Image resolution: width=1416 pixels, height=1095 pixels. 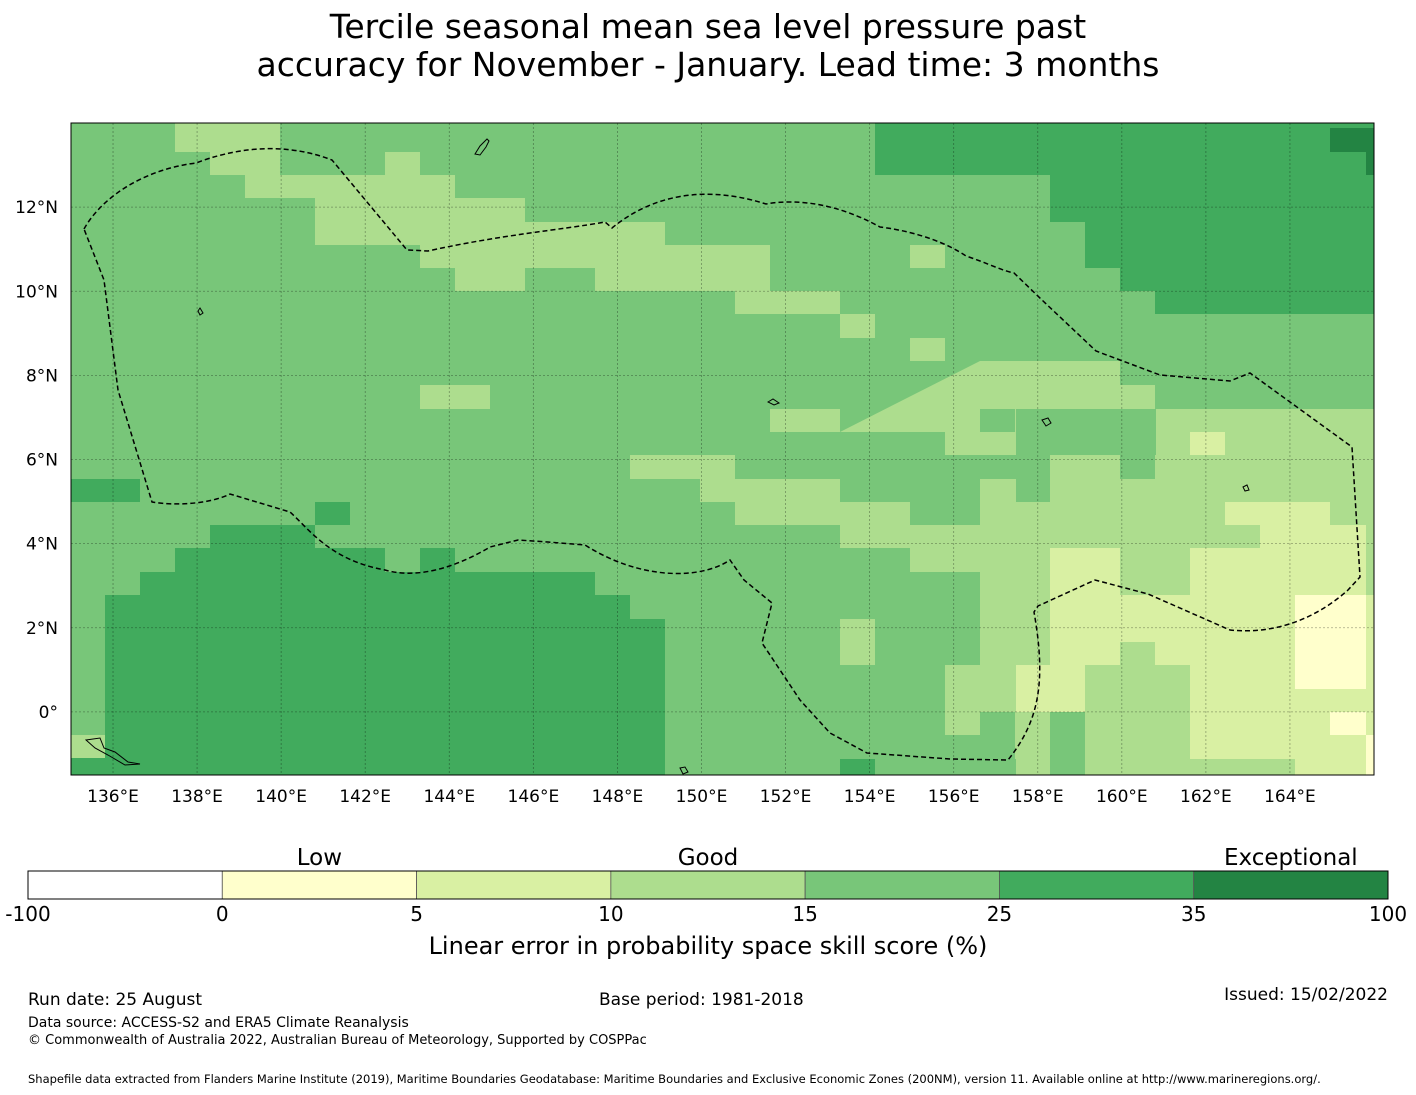 What do you see at coordinates (113, 797) in the screenshot?
I see `longitude-tick-label: 136°E` at bounding box center [113, 797].